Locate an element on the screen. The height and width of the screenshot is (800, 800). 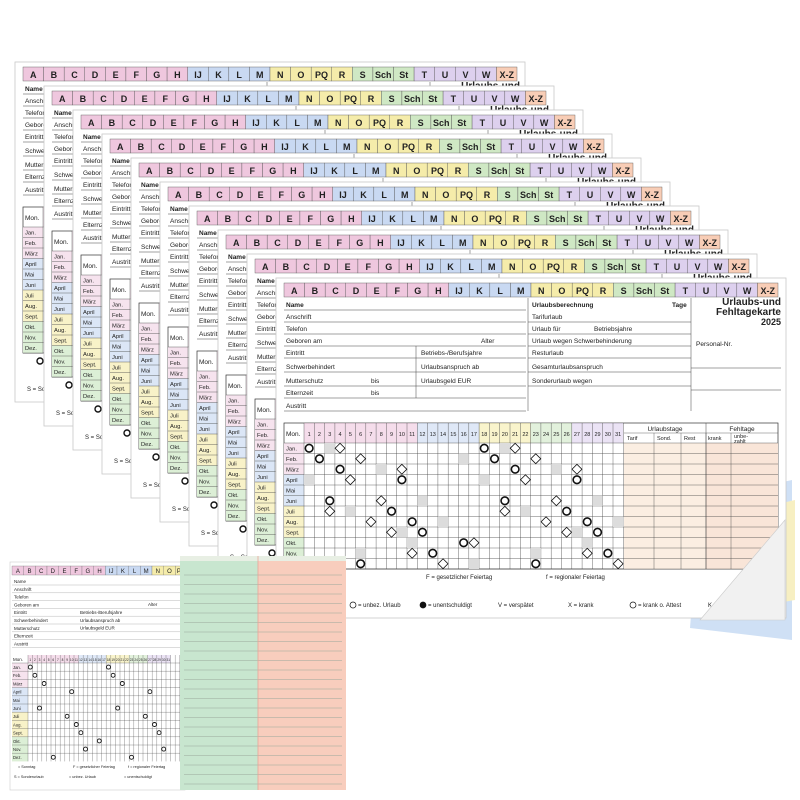
tab-label: Sch is located at coordinates (412, 99).